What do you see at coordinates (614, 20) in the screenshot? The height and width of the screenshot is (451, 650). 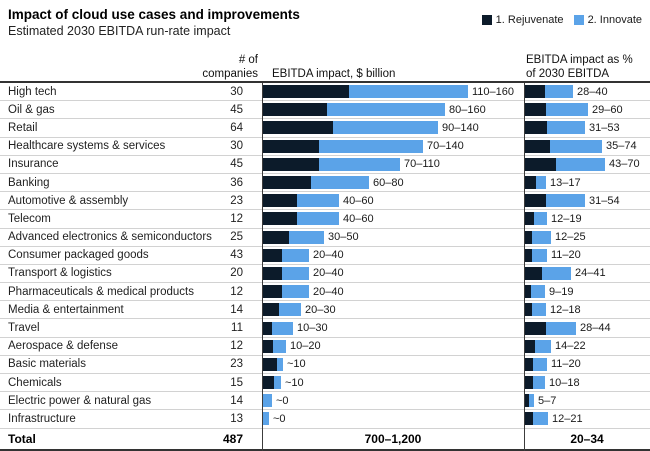 I see `legend-label-innovate: 2. Innovate` at bounding box center [614, 20].